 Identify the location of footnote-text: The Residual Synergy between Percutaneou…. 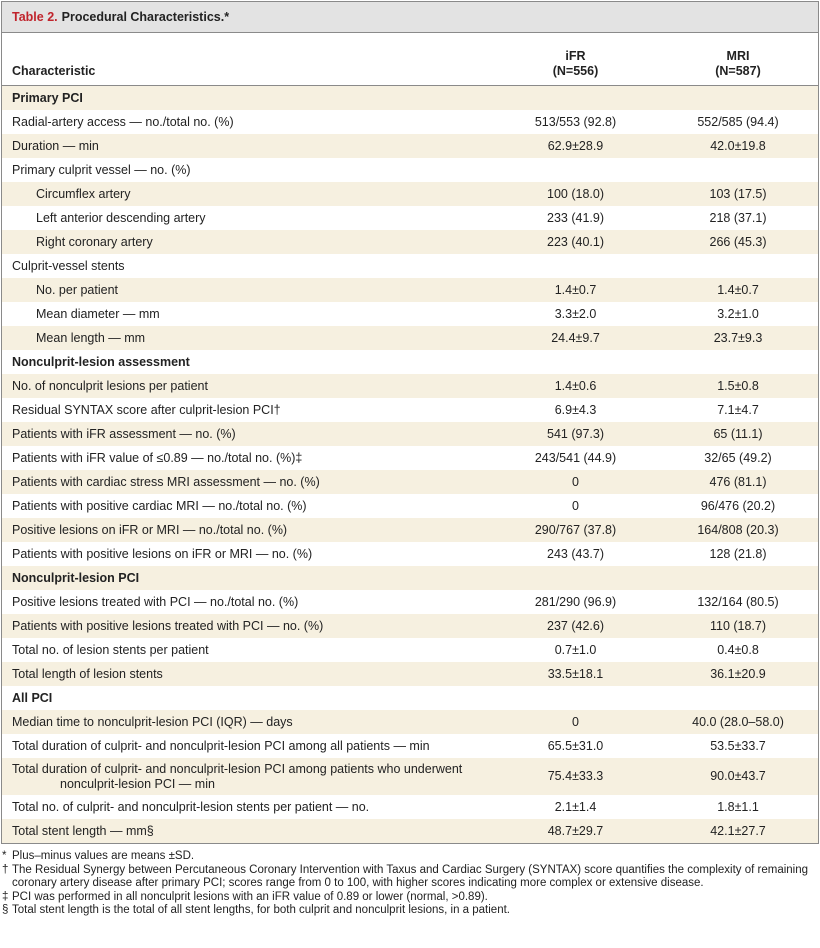
(410, 876).